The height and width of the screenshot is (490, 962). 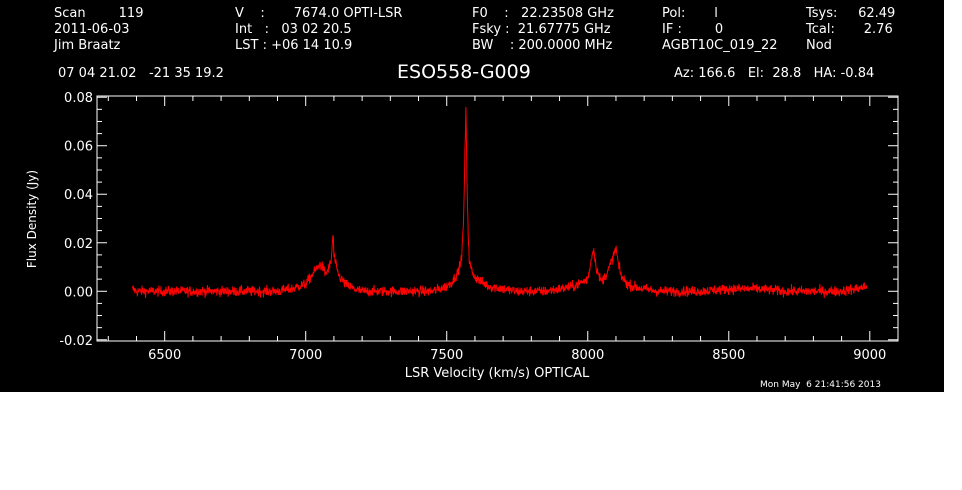 What do you see at coordinates (542, 45) in the screenshot?
I see `bandwidth: BW : 200.0000 MHz` at bounding box center [542, 45].